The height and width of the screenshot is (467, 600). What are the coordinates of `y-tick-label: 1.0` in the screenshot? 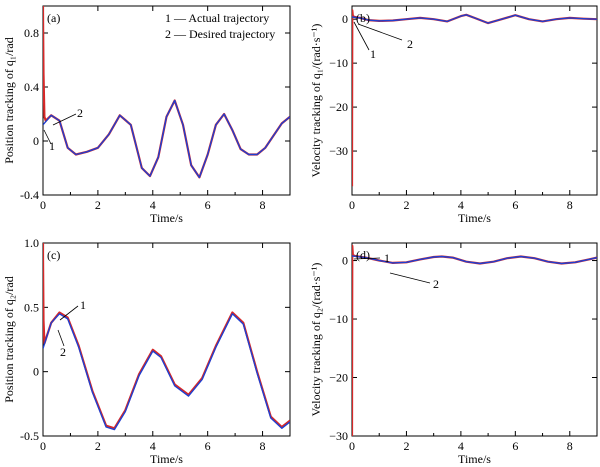 It's located at (31, 243).